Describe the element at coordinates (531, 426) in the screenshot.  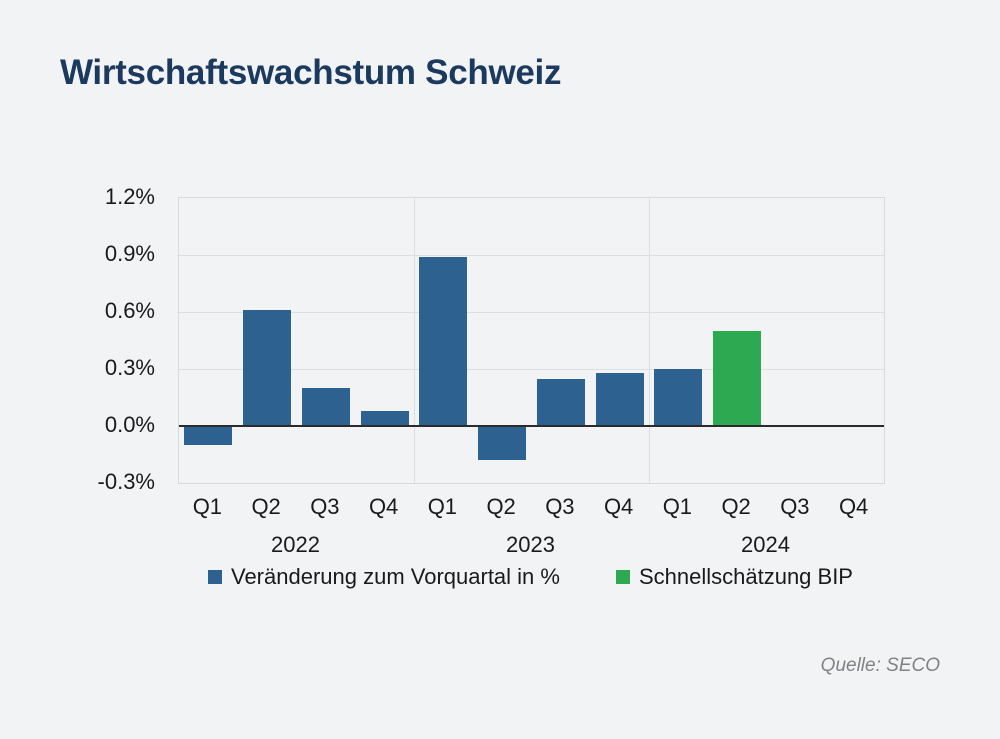
I see `zero-axis-line` at that location.